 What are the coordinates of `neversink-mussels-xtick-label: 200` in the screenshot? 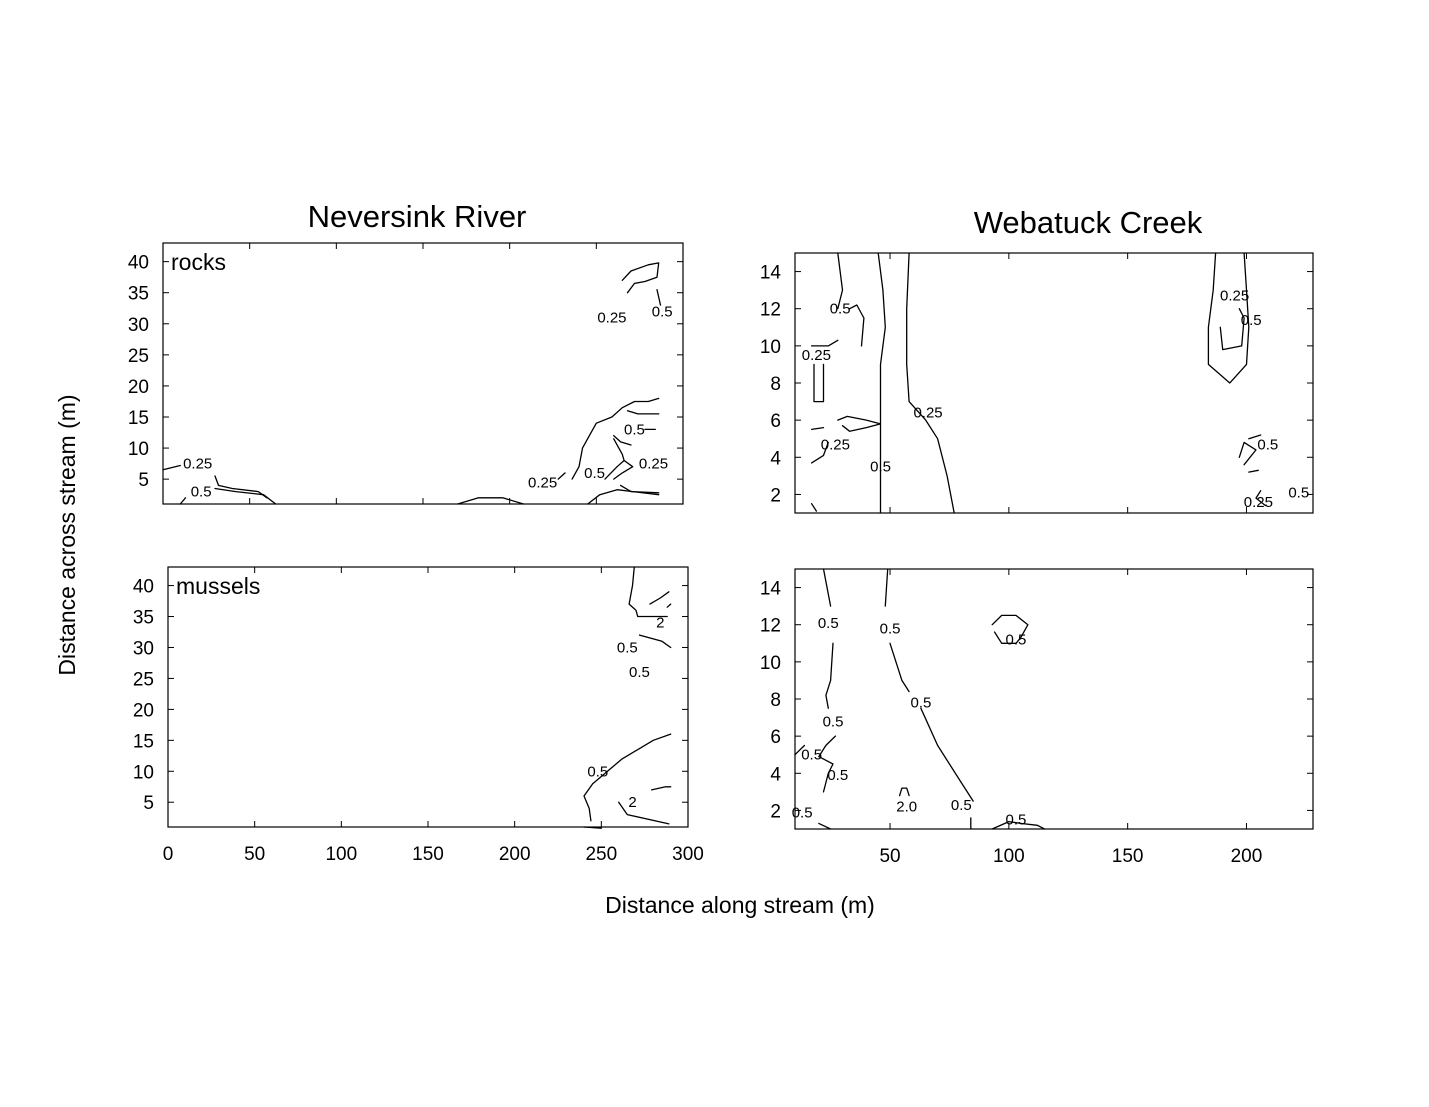 It's located at (515, 854).